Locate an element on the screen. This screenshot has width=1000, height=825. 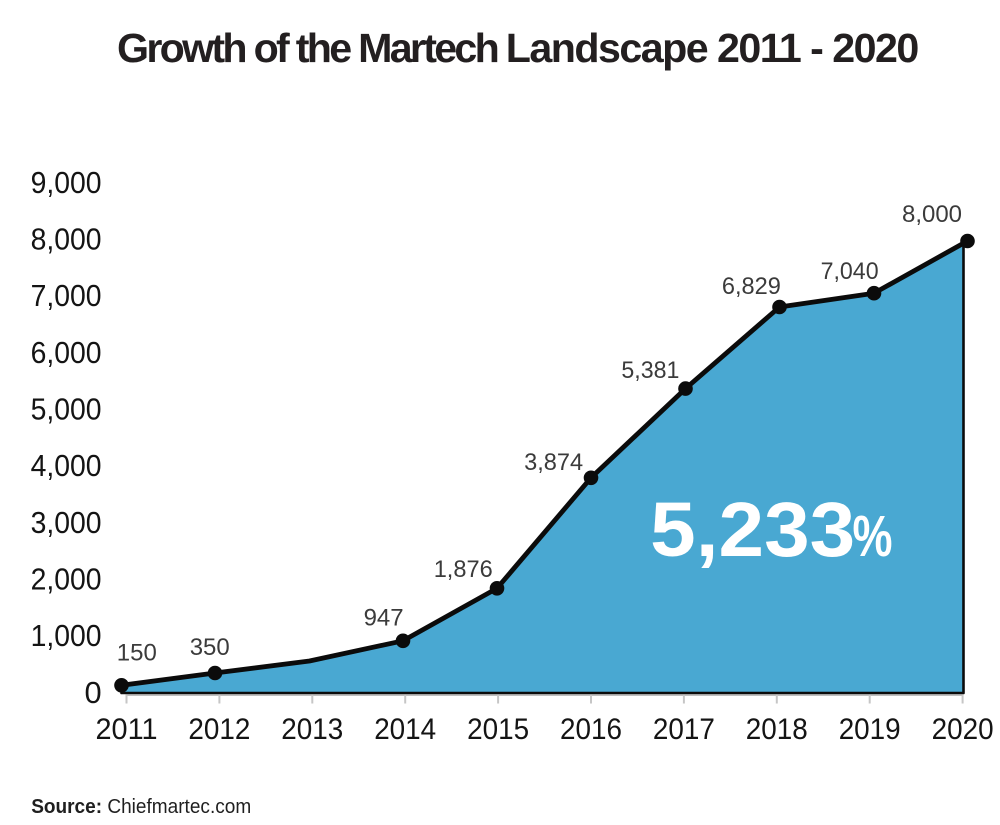
svg-text: 2016 is located at coordinates (591, 729).